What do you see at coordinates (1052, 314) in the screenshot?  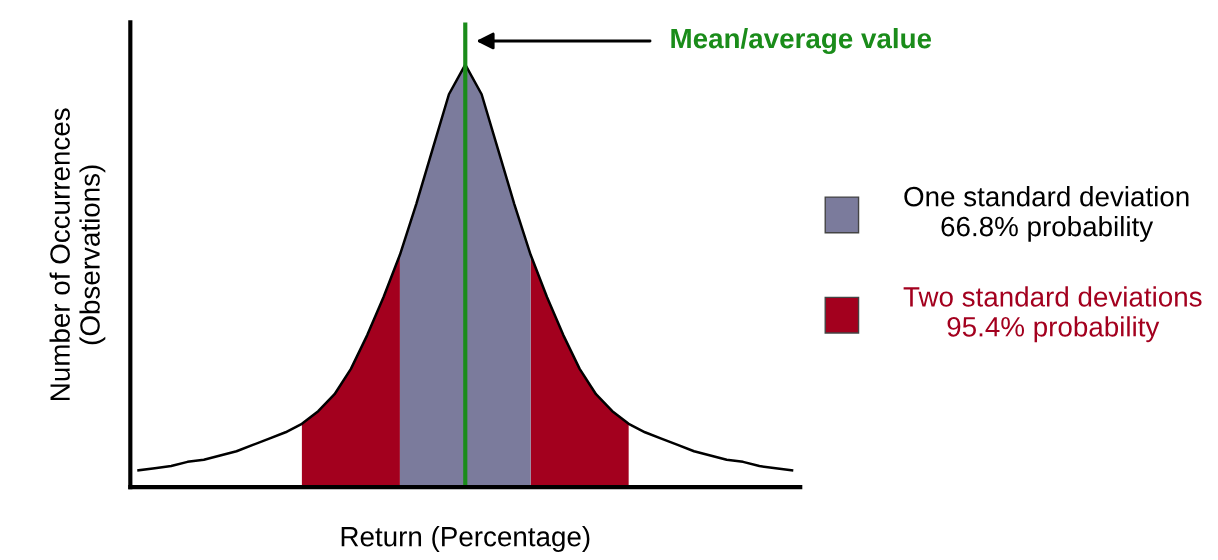 I see `legend-label: Two standard deviations 95.4% probability` at bounding box center [1052, 314].